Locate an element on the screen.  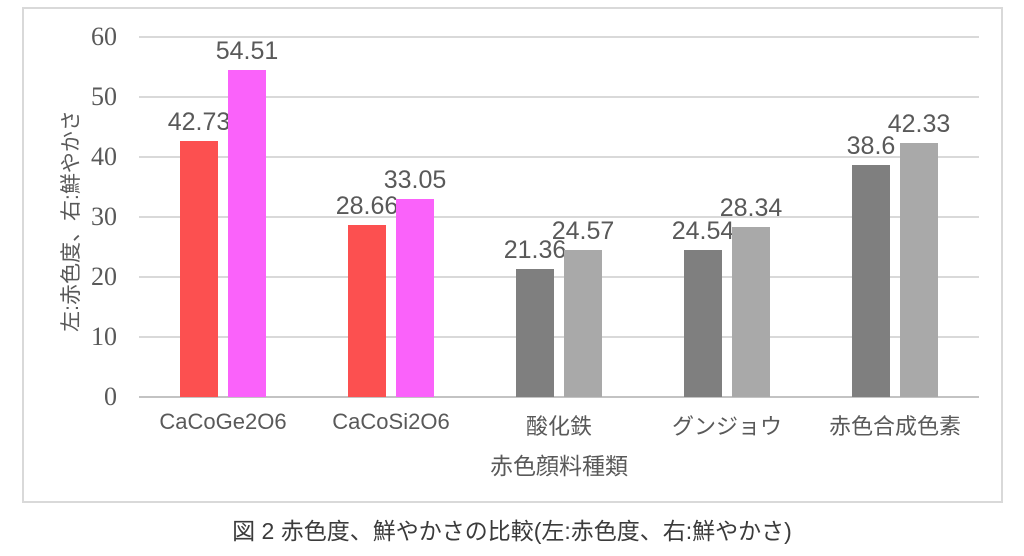
x-category-label: CaCoSi2O6 is located at coordinates (391, 421).